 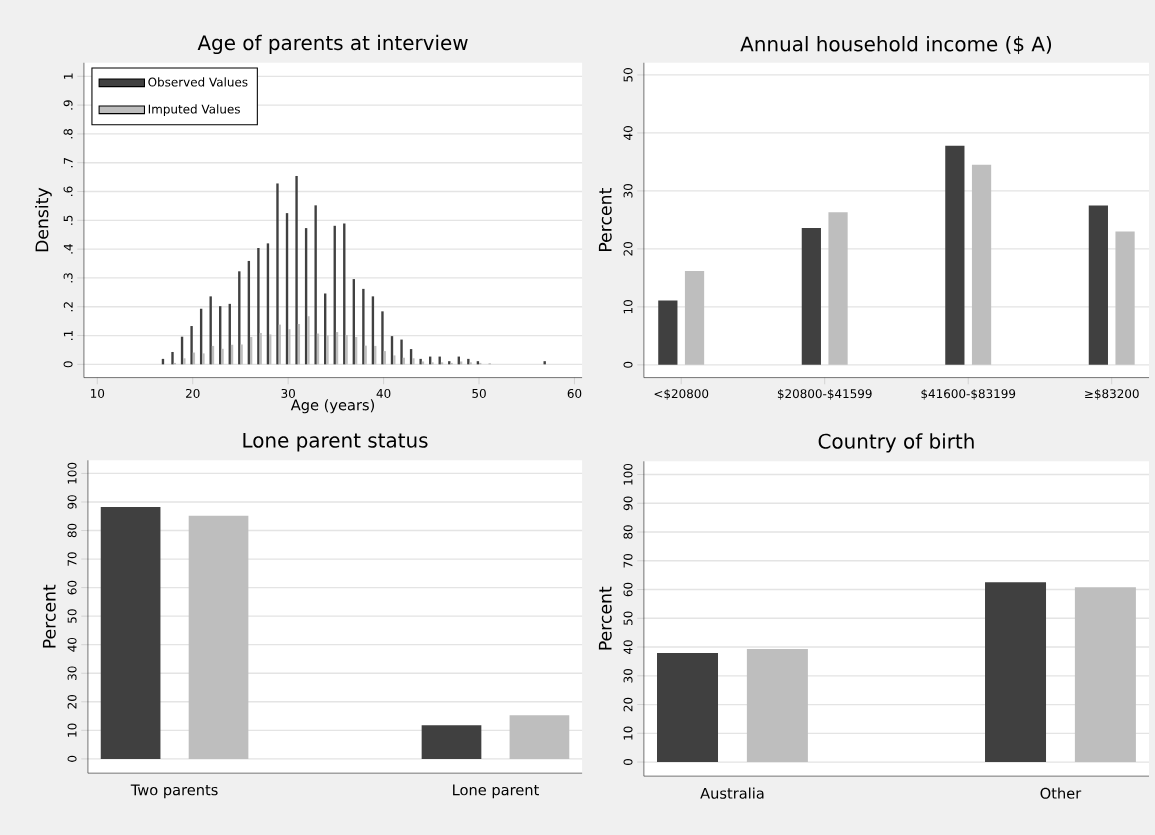 I want to click on y-tick-label: .2, so click(x=68, y=307).